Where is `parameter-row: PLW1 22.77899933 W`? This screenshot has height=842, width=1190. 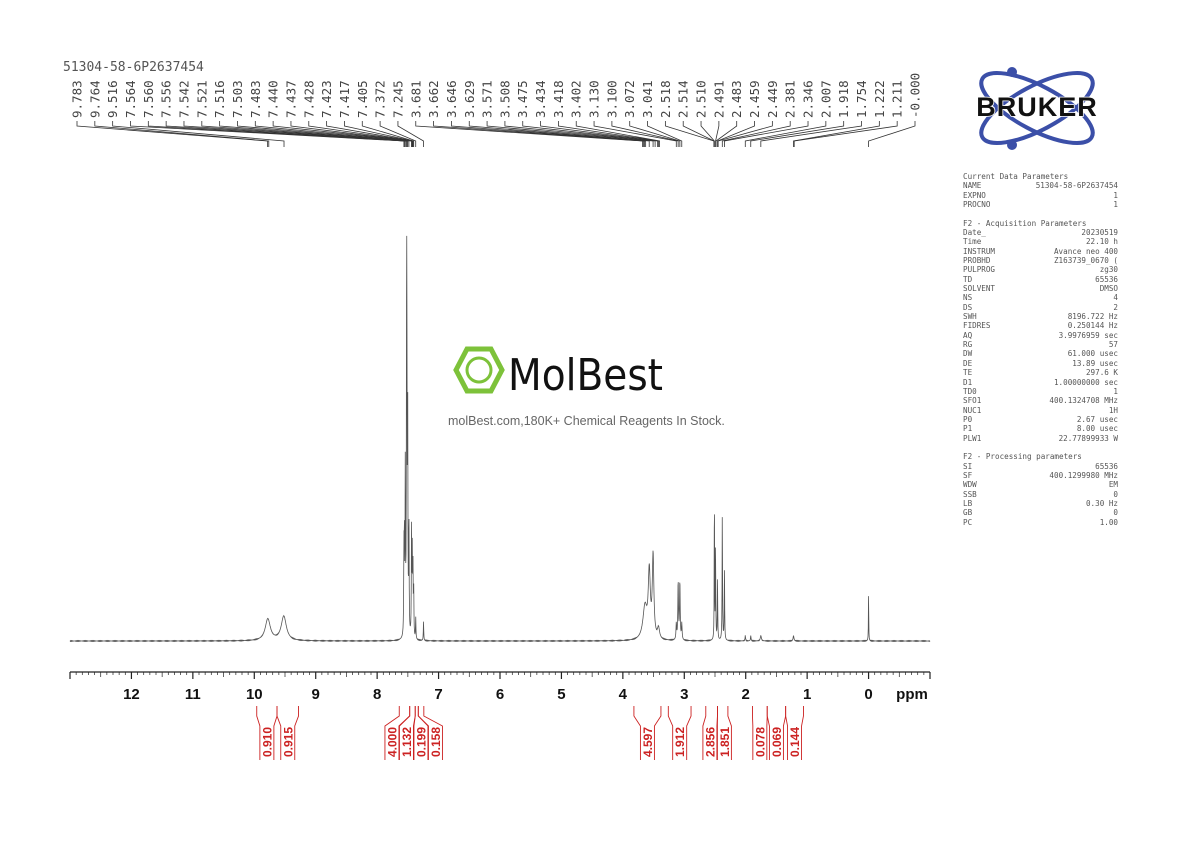 parameter-row: PLW1 22.77899933 W is located at coordinates (1040, 438).